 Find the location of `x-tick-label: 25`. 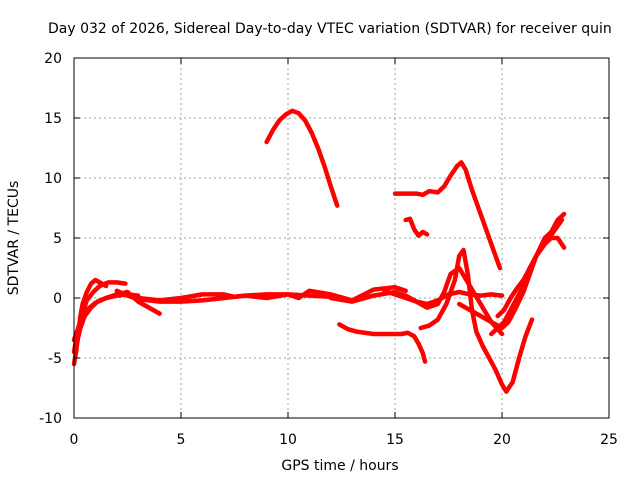

x-tick-label: 25 is located at coordinates (609, 440).